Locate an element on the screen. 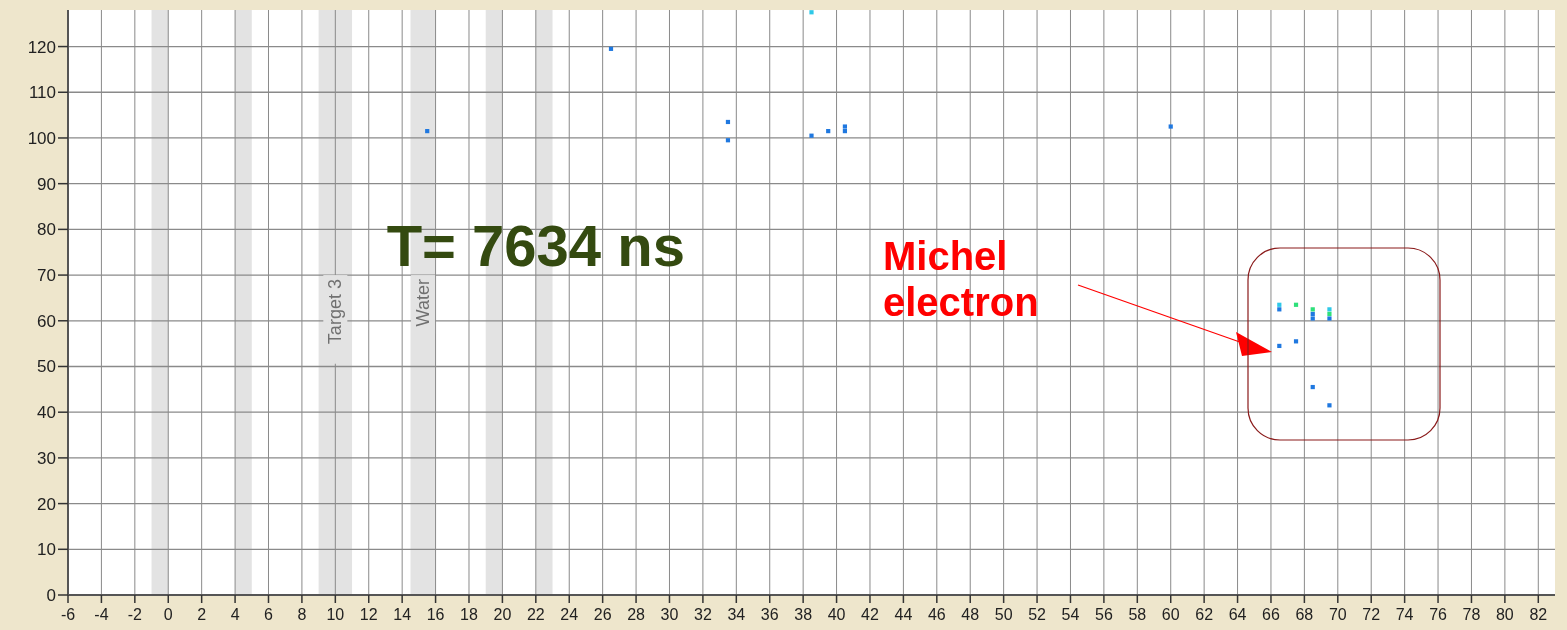 Image resolution: width=1567 pixels, height=630 pixels. y-tick-label: 60 is located at coordinates (46, 321).